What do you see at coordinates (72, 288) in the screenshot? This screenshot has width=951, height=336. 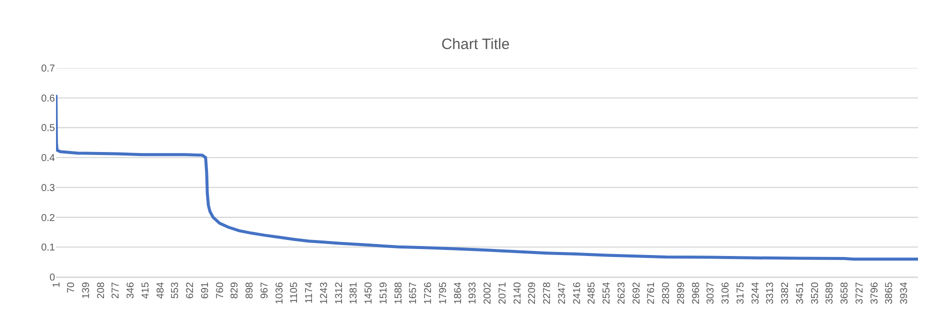 I see `x-tick-label: 70` at bounding box center [72, 288].